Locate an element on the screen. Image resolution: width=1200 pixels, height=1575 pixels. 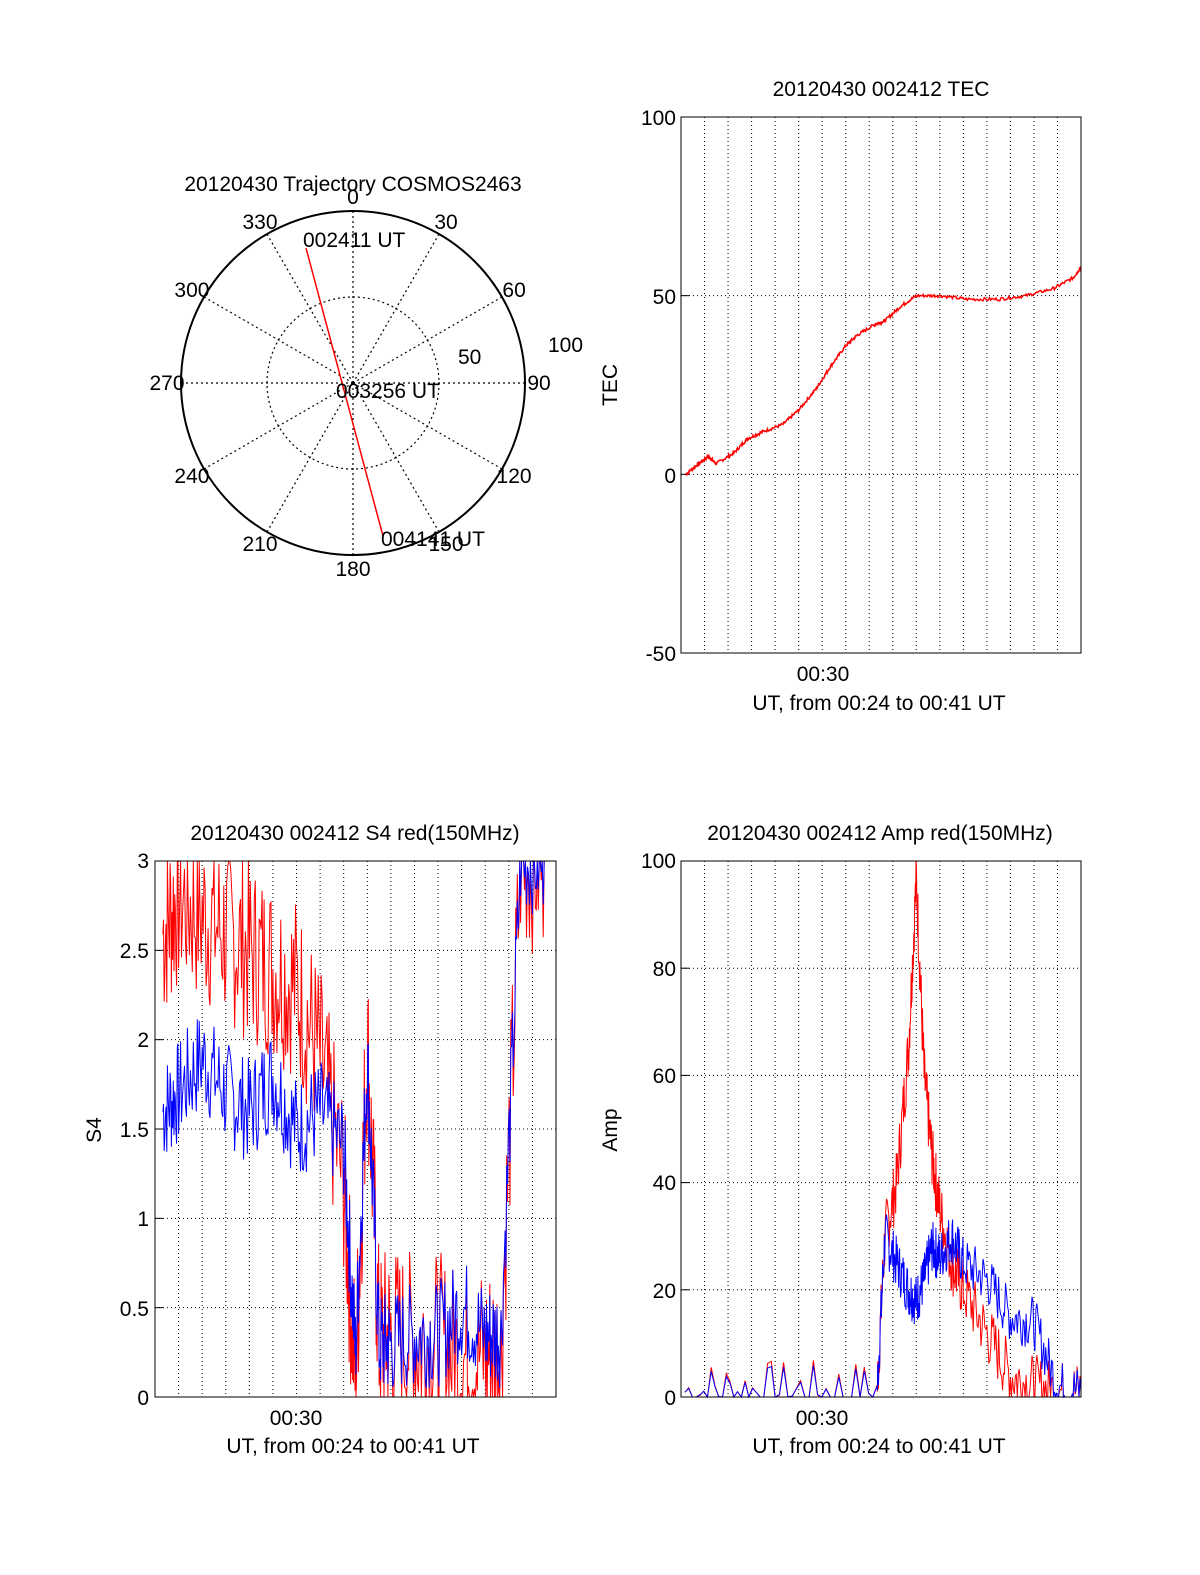
s4-title: 20120430 002412 S4 red(150MHz) is located at coordinates (354, 833).